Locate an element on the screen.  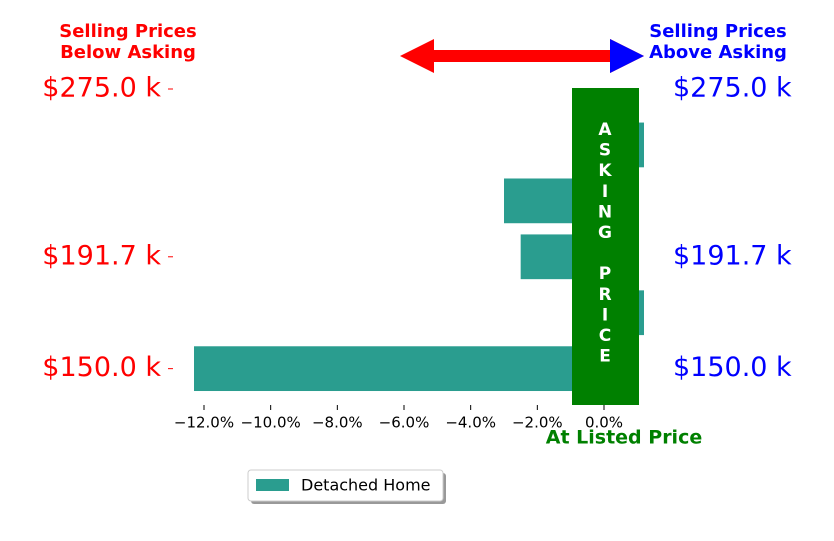
x-tick-label: 0.0% is located at coordinates (604, 423).